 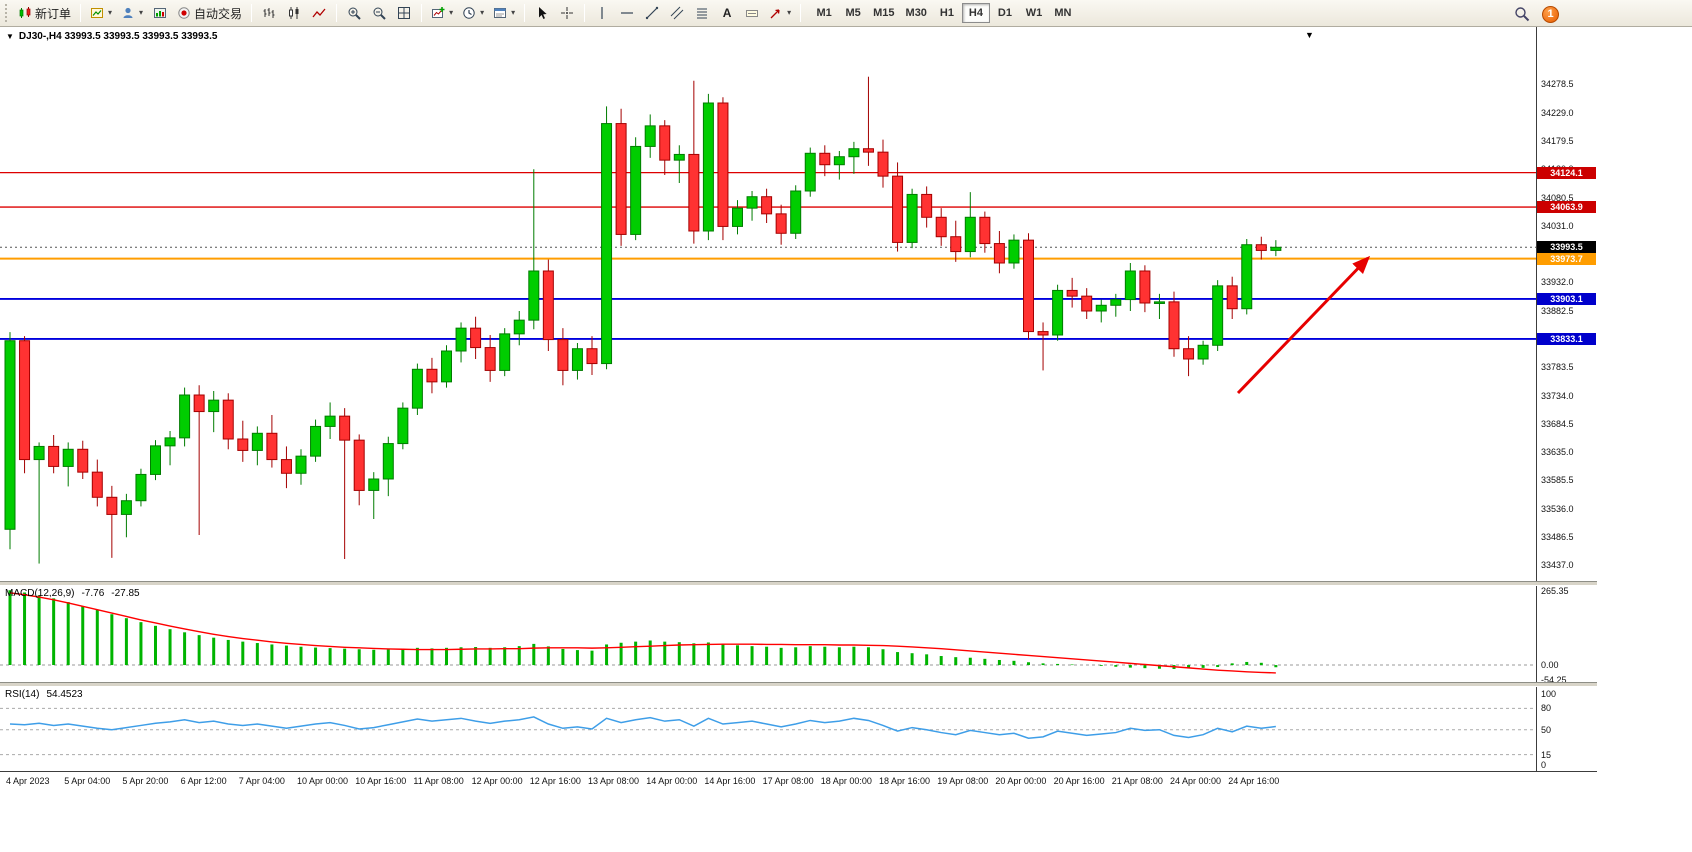 I want to click on text-tool-icon: A, so click(x=727, y=13).